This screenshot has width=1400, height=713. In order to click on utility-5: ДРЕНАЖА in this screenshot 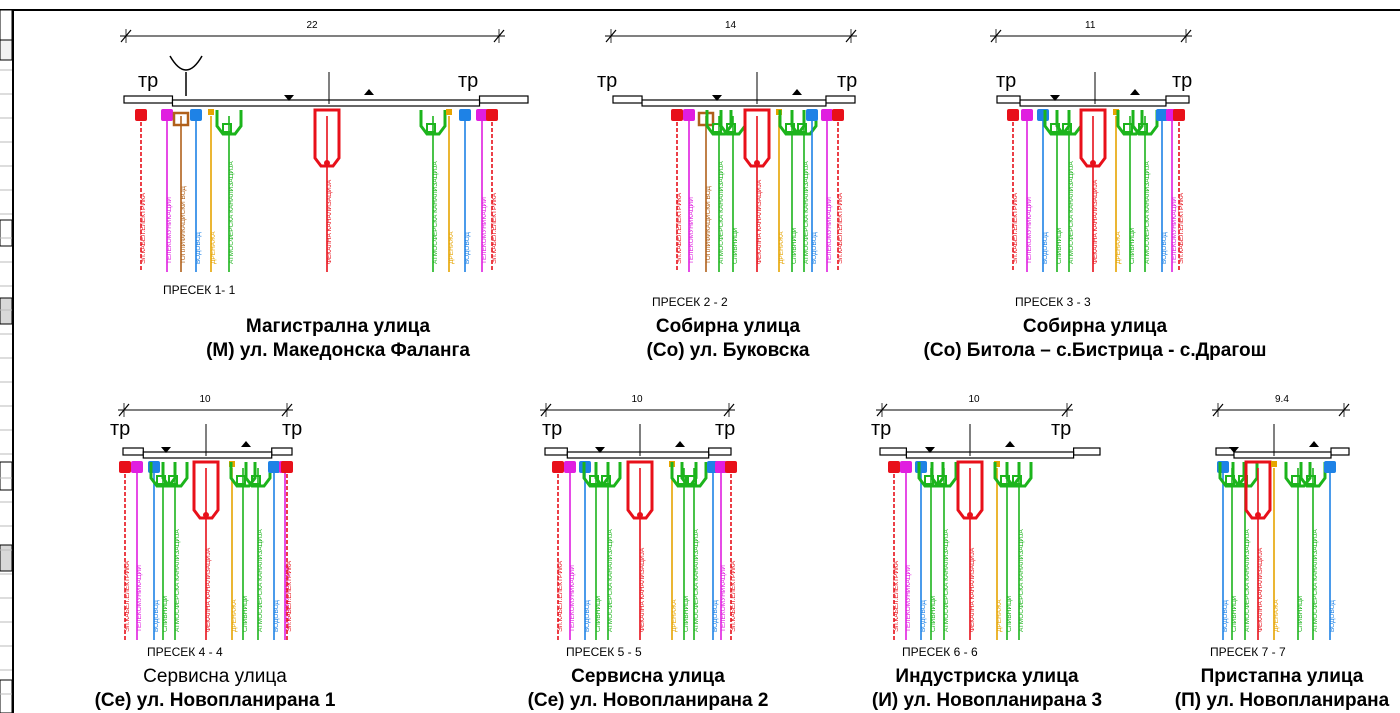, I will do `click(212, 190)`.